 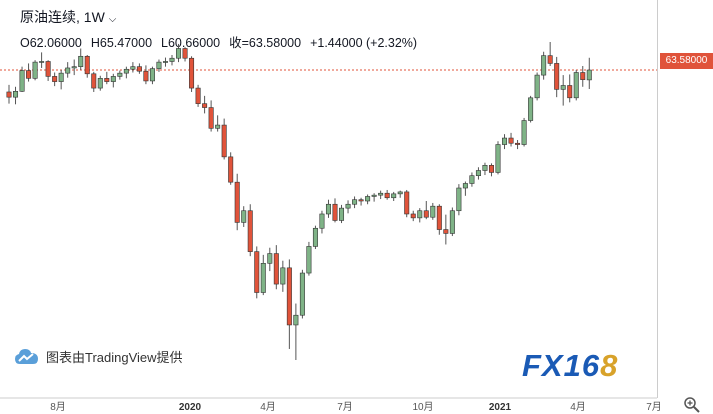 I want to click on high-value: H65.47000, so click(x=121, y=43).